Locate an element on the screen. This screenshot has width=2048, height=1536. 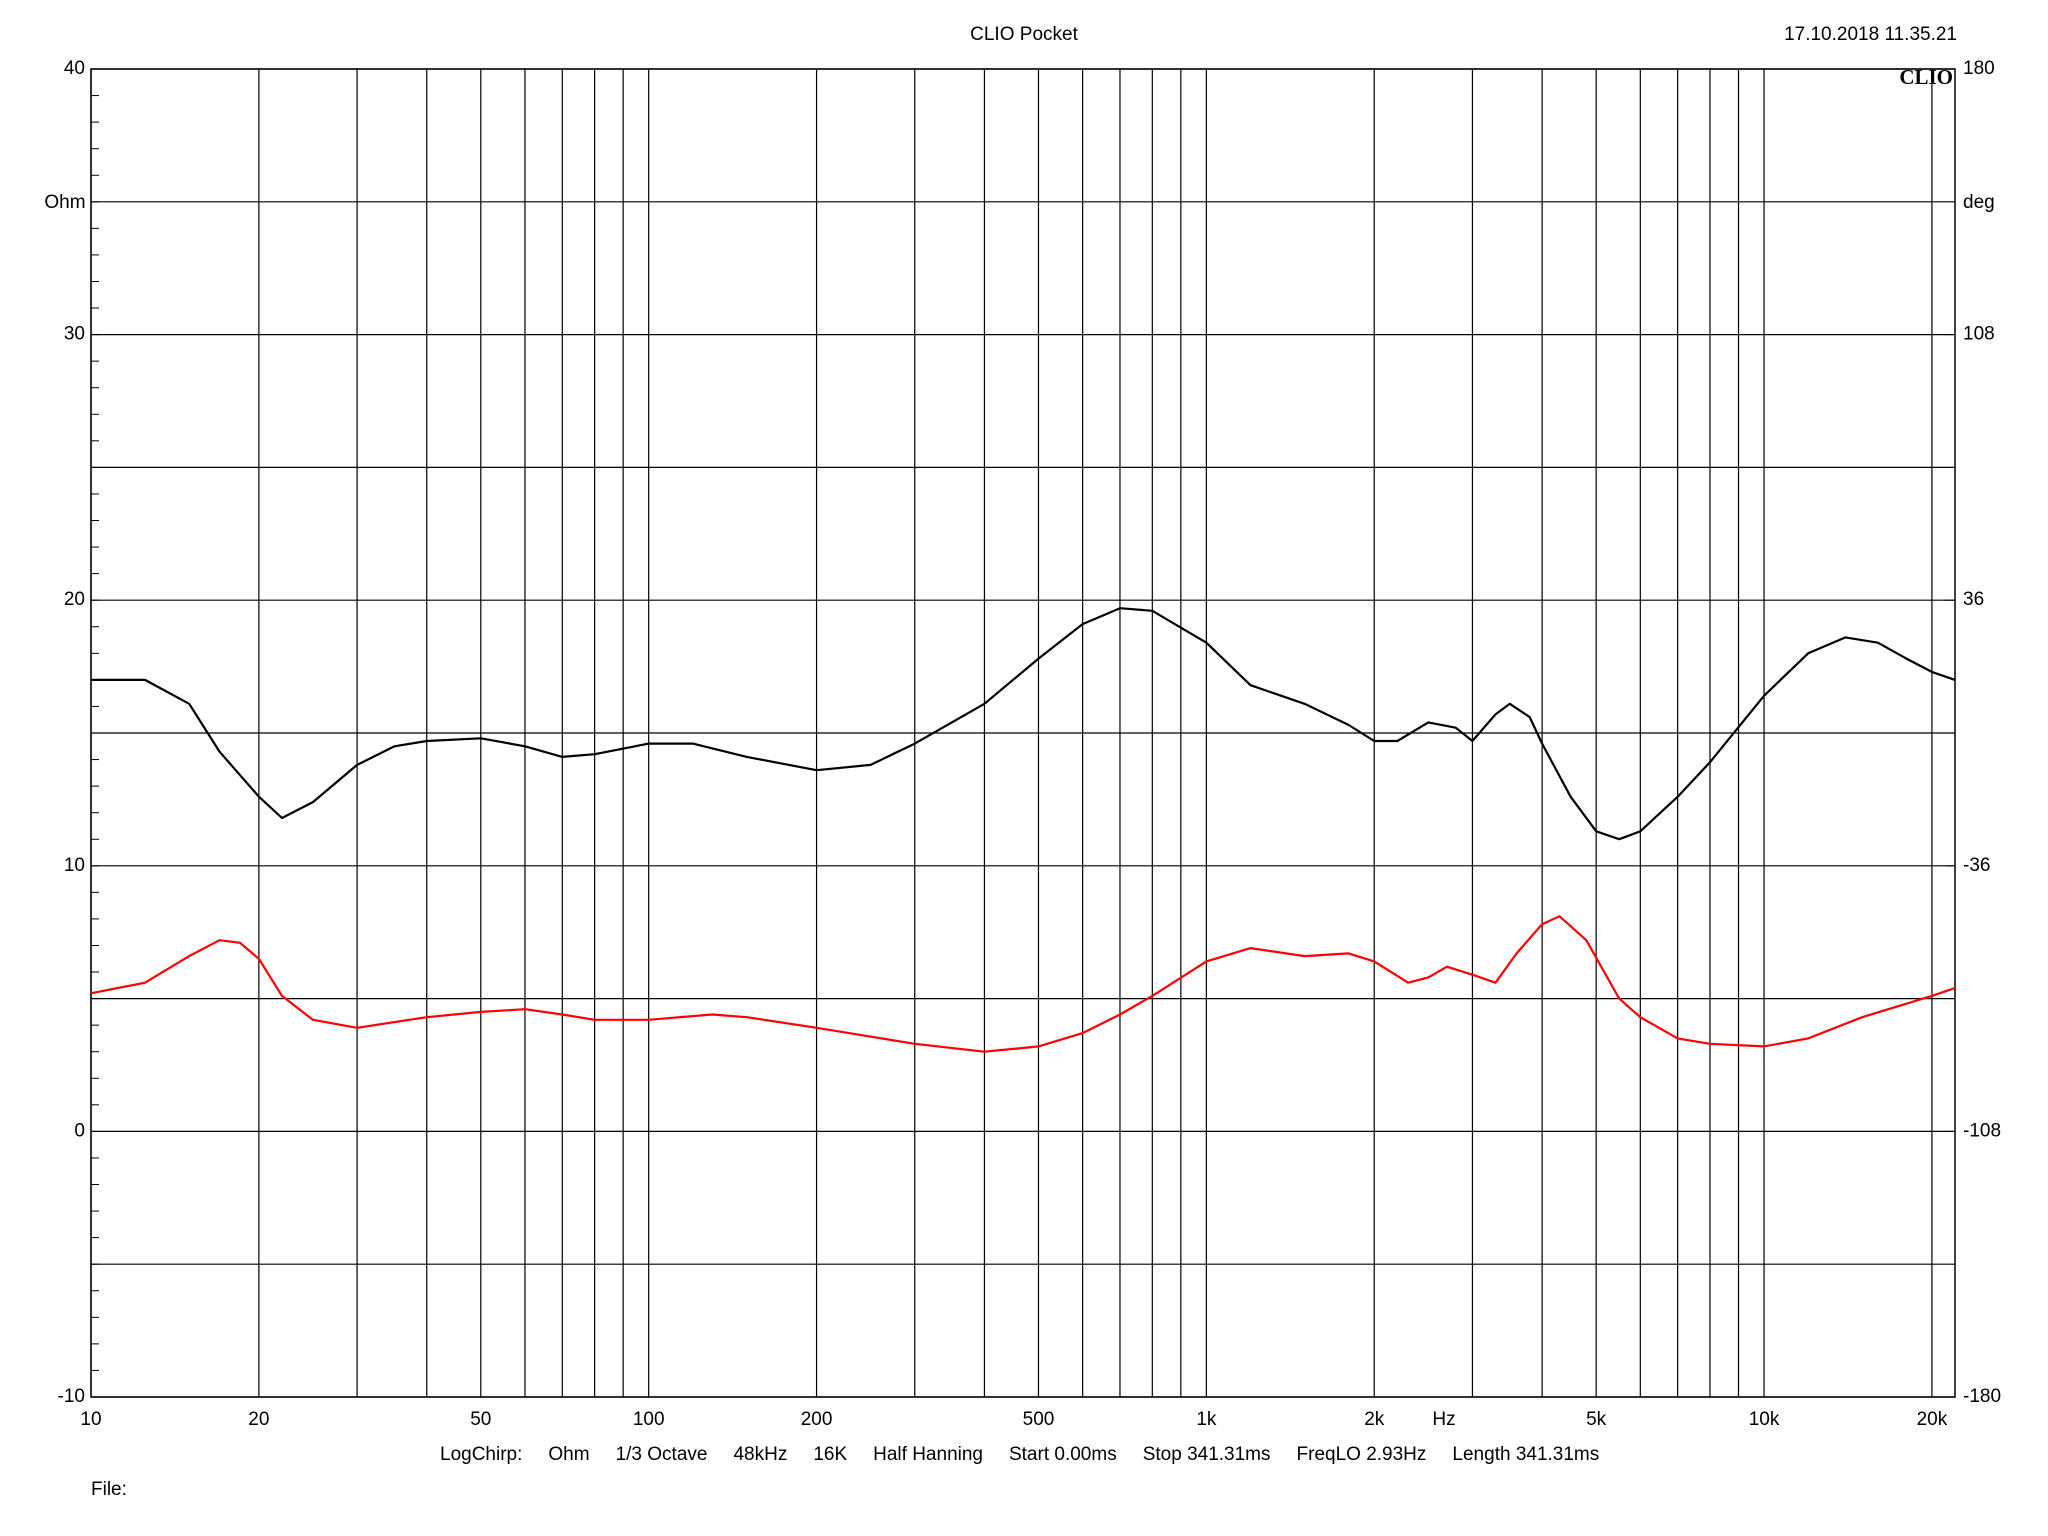
x-tick-label: 200 is located at coordinates (817, 1419).